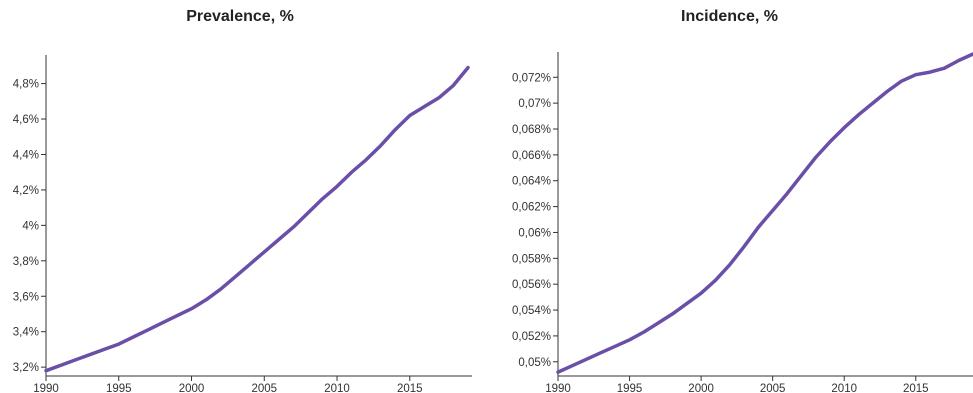 Image resolution: width=973 pixels, height=393 pixels. I want to click on y-tick-label: 0,064%, so click(531, 182).